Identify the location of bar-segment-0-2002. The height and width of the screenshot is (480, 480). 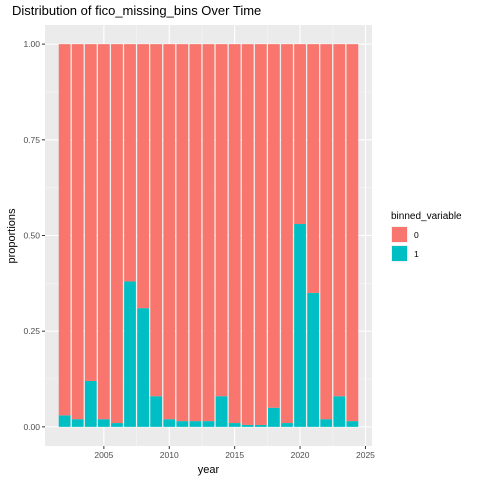
(64, 230).